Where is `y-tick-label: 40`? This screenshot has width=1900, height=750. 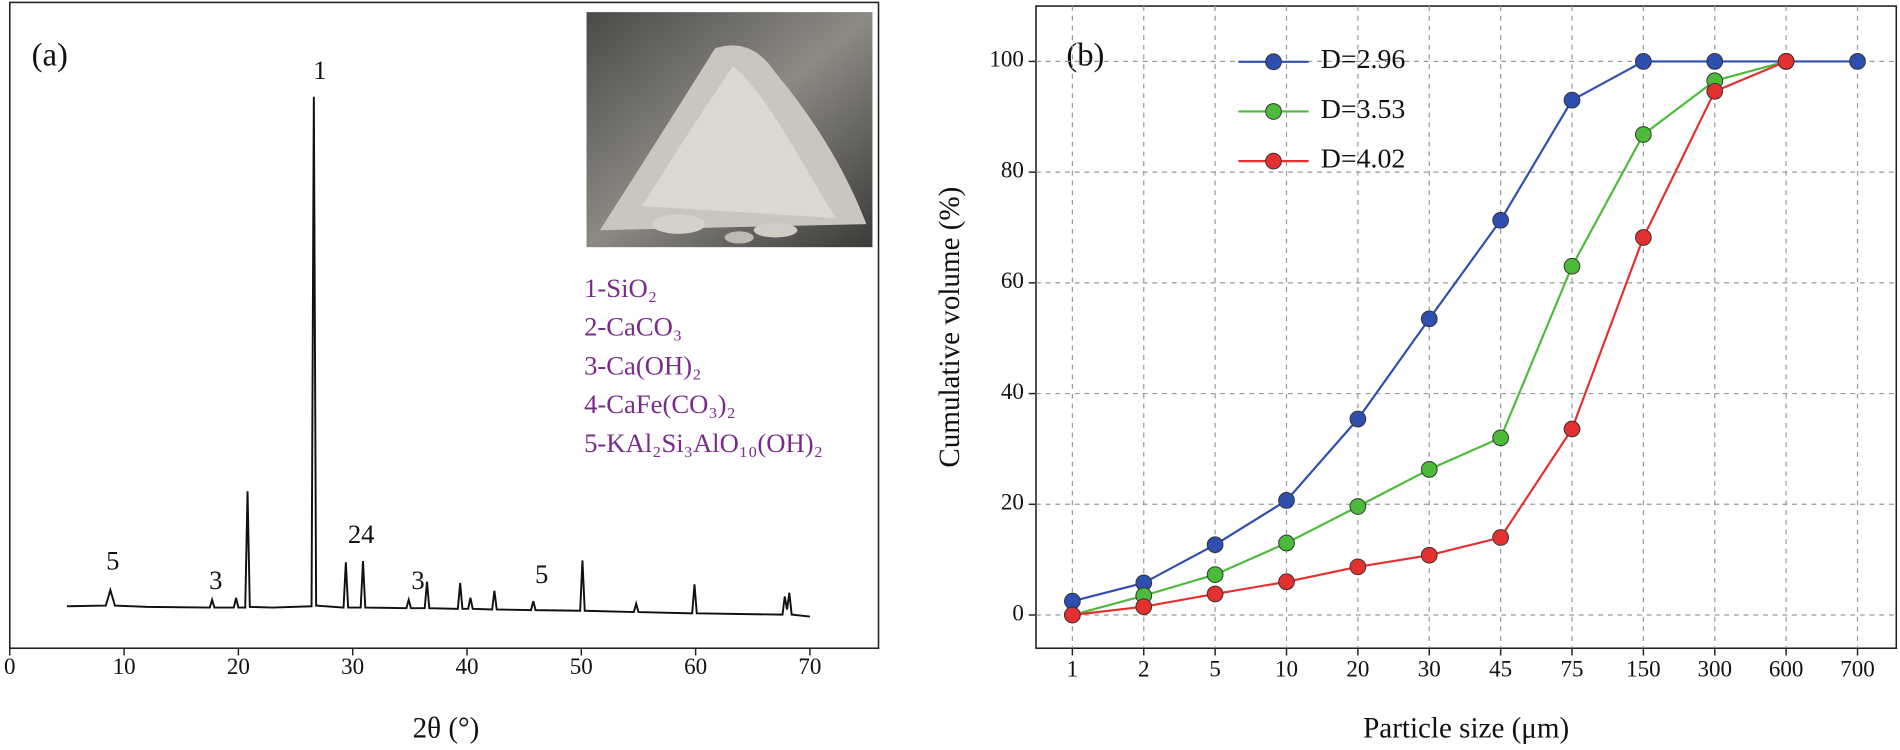 y-tick-label: 40 is located at coordinates (1012, 391).